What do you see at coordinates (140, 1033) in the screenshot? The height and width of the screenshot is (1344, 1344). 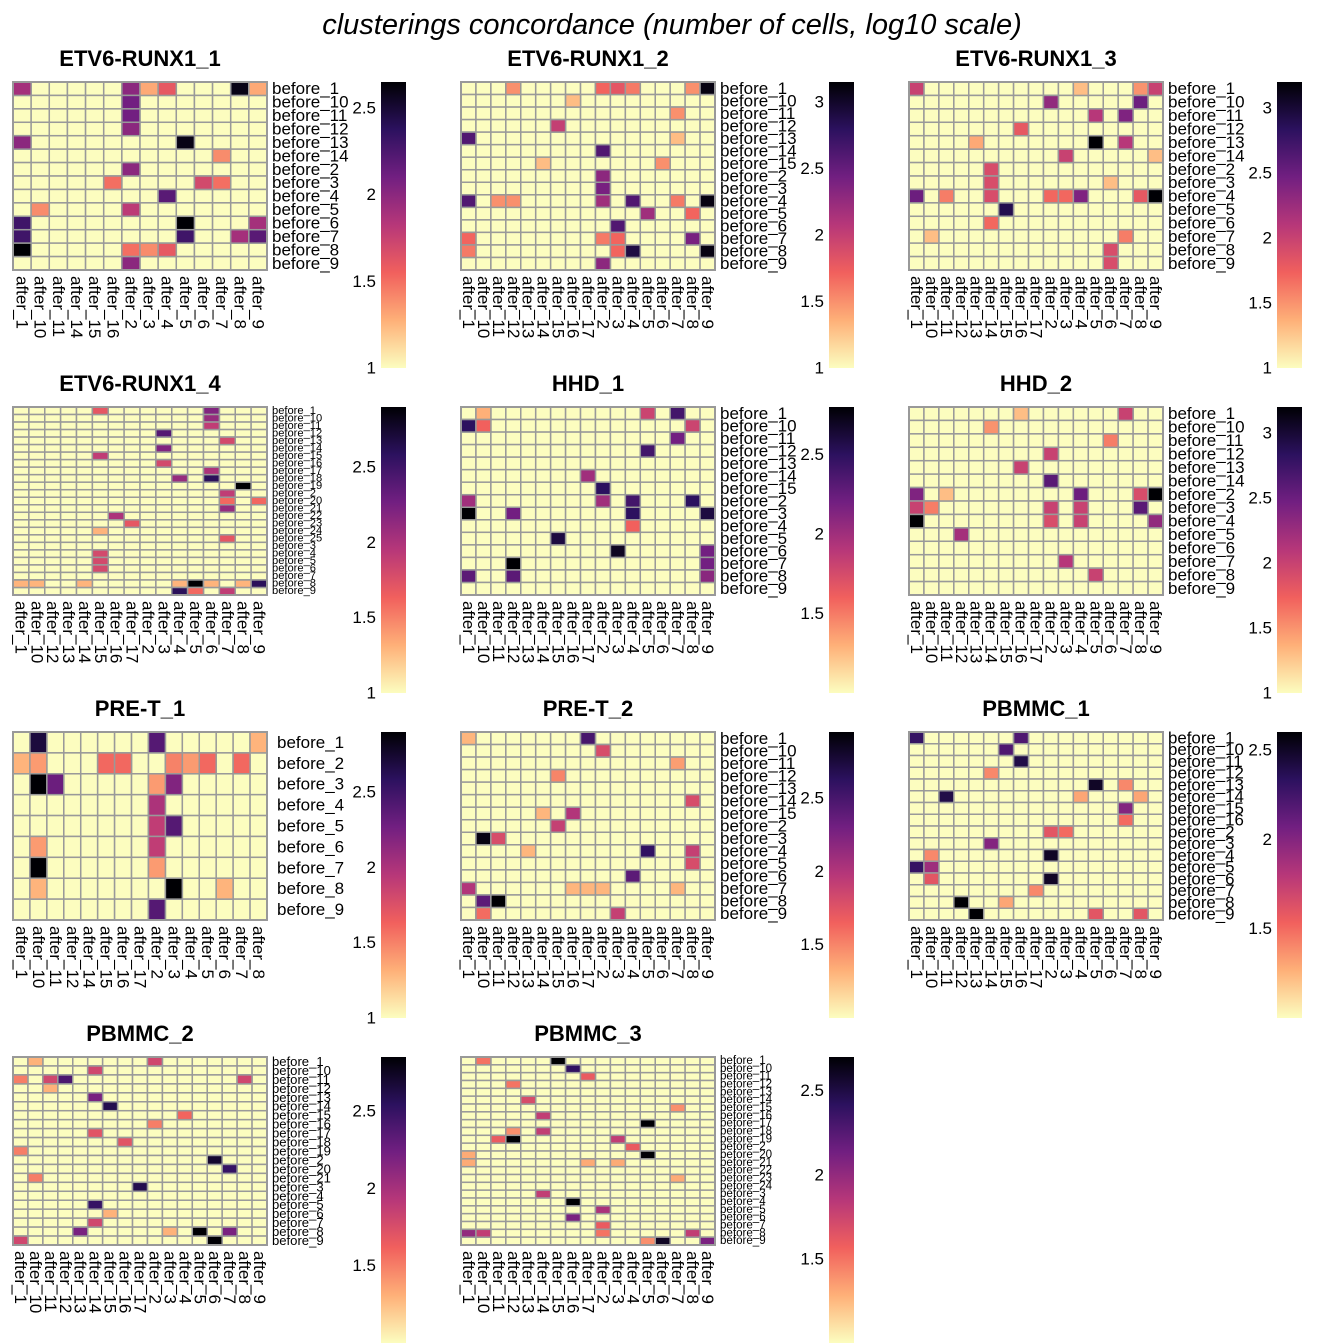 I see `panel-title: PBMMC_2` at bounding box center [140, 1033].